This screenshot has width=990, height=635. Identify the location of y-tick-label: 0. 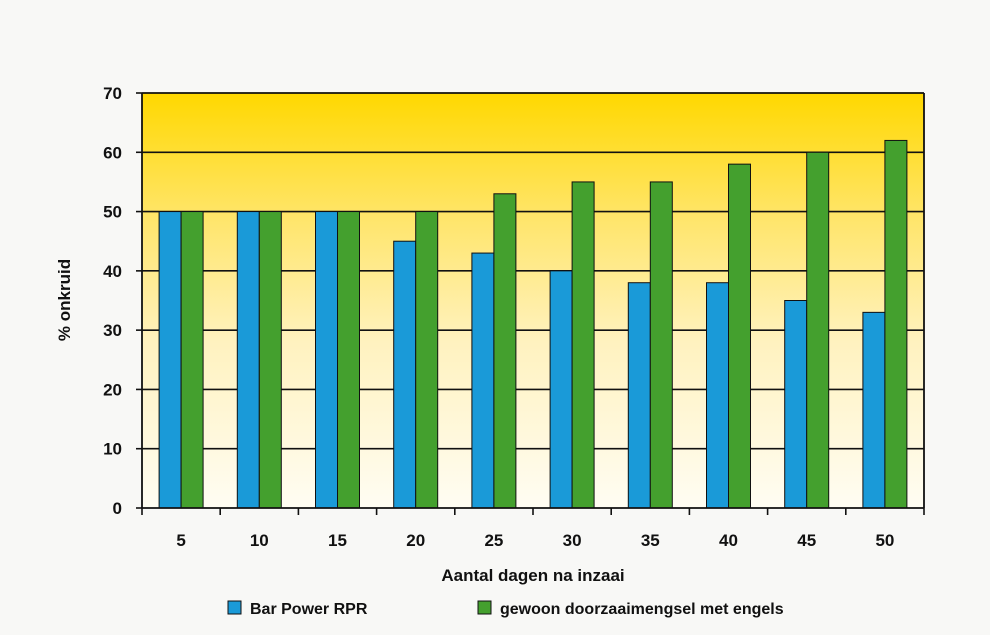
(117, 508).